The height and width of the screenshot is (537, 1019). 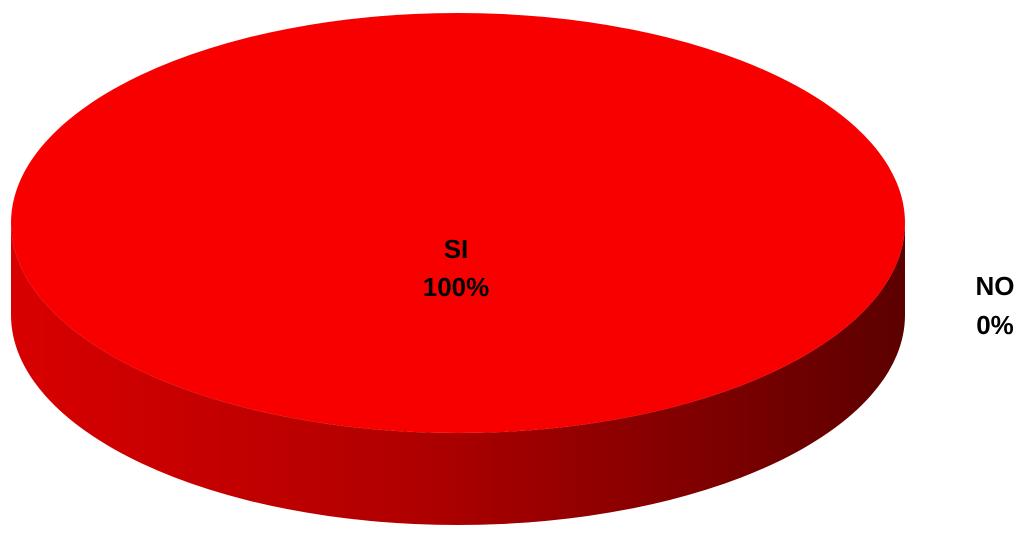 I want to click on data-label-no: NO 0%, so click(x=995, y=305).